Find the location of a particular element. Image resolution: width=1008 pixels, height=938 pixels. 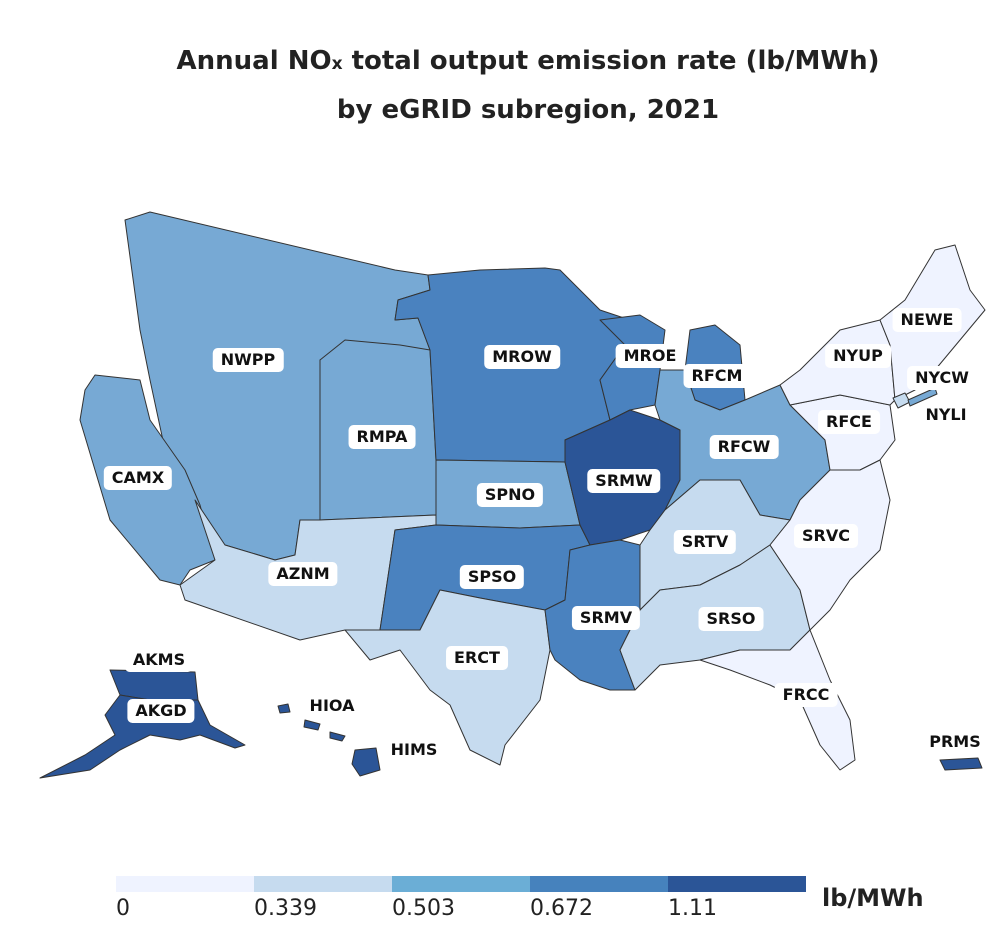

label-spso: SPSO is located at coordinates (492, 577).